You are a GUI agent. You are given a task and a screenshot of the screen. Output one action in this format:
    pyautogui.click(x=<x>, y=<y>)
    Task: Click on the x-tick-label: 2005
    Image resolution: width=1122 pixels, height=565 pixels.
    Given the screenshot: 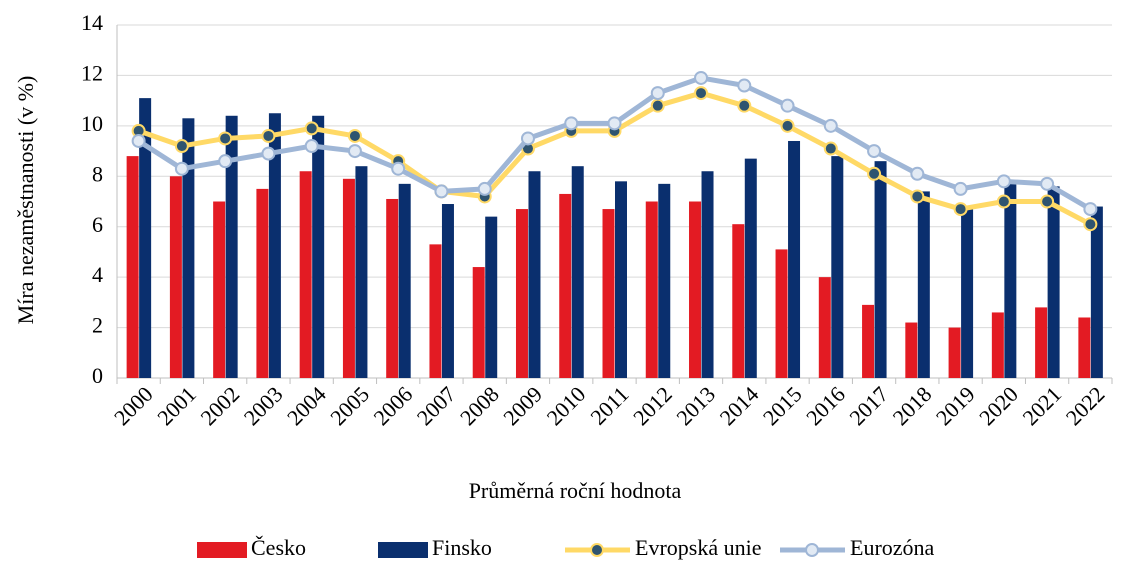 What is the action you would take?
    pyautogui.click(x=349, y=405)
    